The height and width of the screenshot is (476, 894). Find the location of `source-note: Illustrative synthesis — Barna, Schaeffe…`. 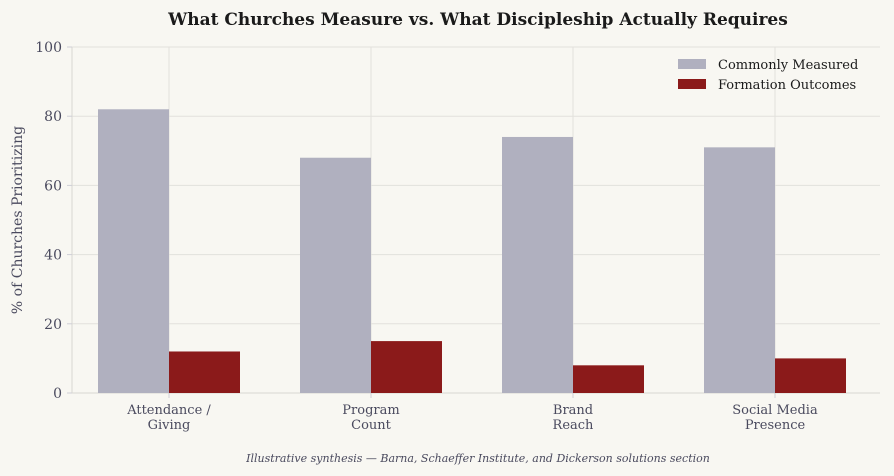

source-note: Illustrative synthesis — Barna, Schaeffe… is located at coordinates (477, 458).